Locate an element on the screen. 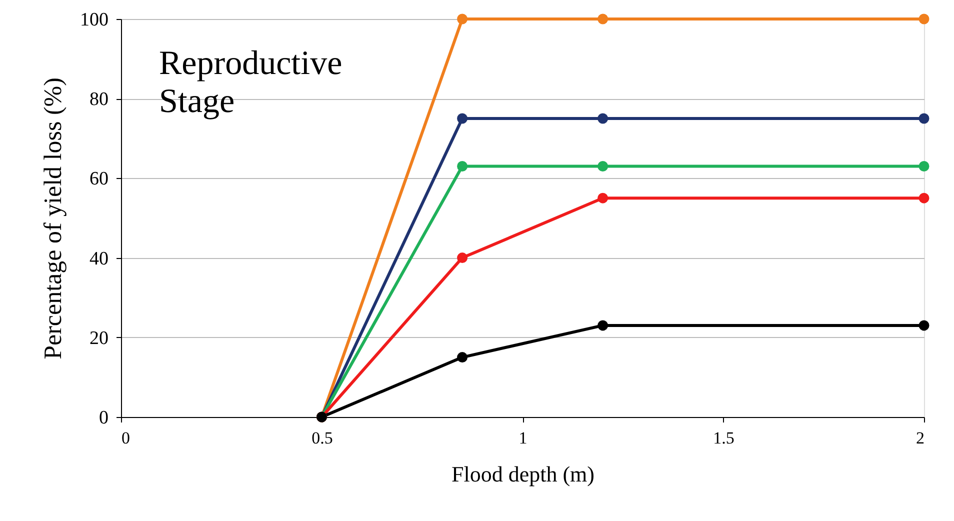  x-tick-label: 1.5 is located at coordinates (723, 438).